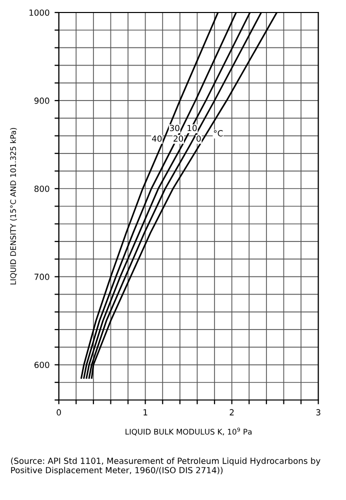  Describe the element at coordinates (157, 138) in the screenshot. I see `series-label: 40` at that location.